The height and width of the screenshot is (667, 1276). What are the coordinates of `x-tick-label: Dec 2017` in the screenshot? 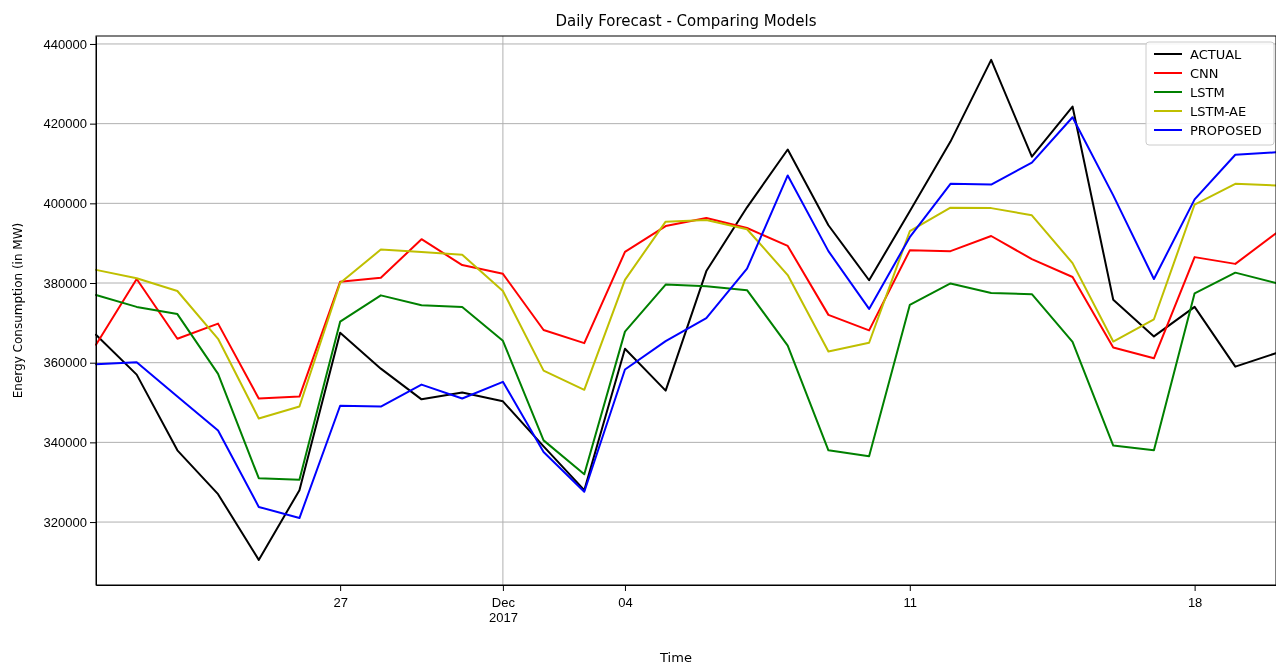 It's located at (503, 610).